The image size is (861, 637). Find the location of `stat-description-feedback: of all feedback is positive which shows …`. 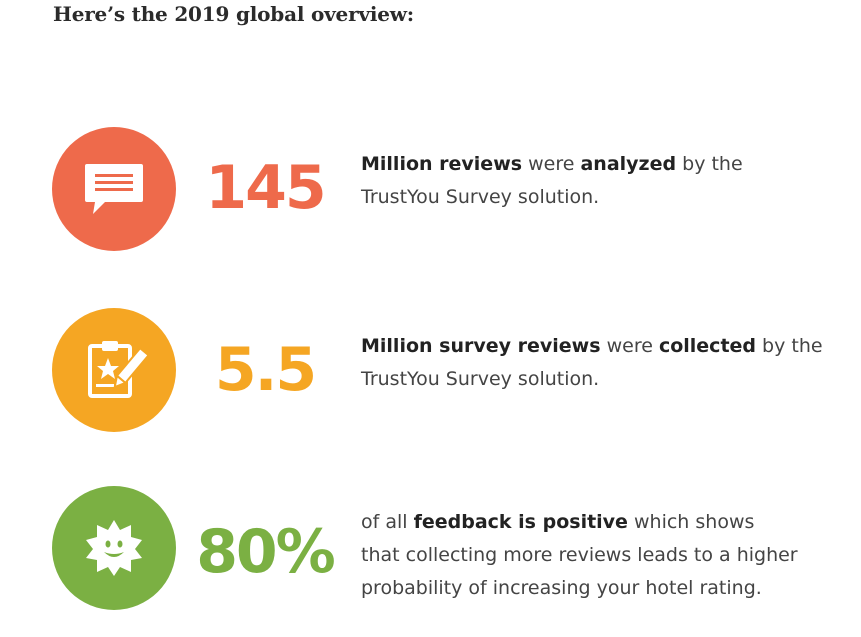

stat-description-feedback: of all feedback is positive which shows … is located at coordinates (579, 555).